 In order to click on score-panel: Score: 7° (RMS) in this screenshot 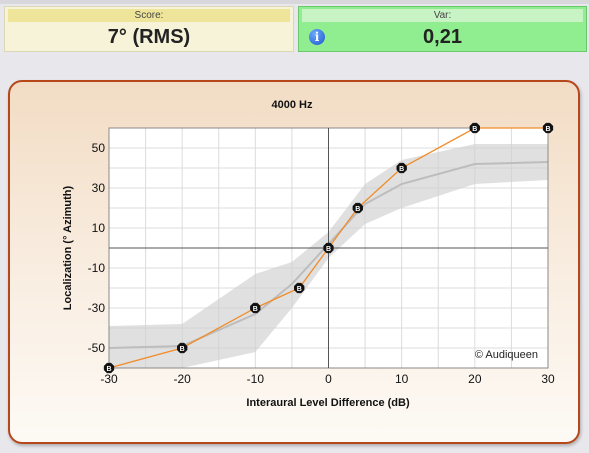, I will do `click(149, 29)`.